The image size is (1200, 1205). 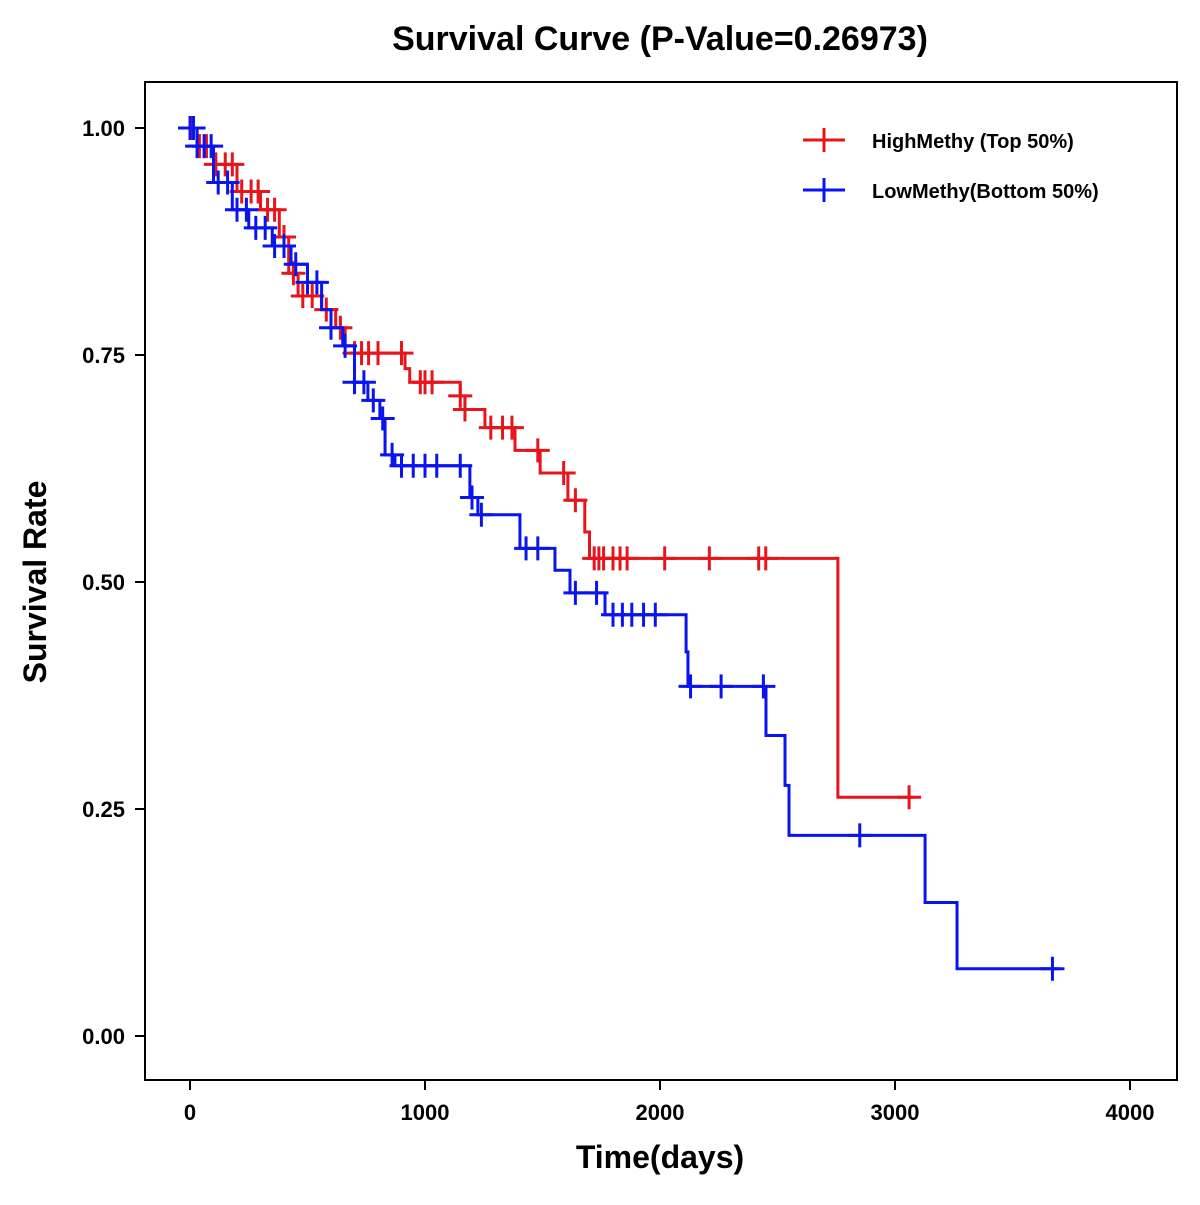 I want to click on legend-label: HighMethy (Top 50%), so click(x=973, y=142).